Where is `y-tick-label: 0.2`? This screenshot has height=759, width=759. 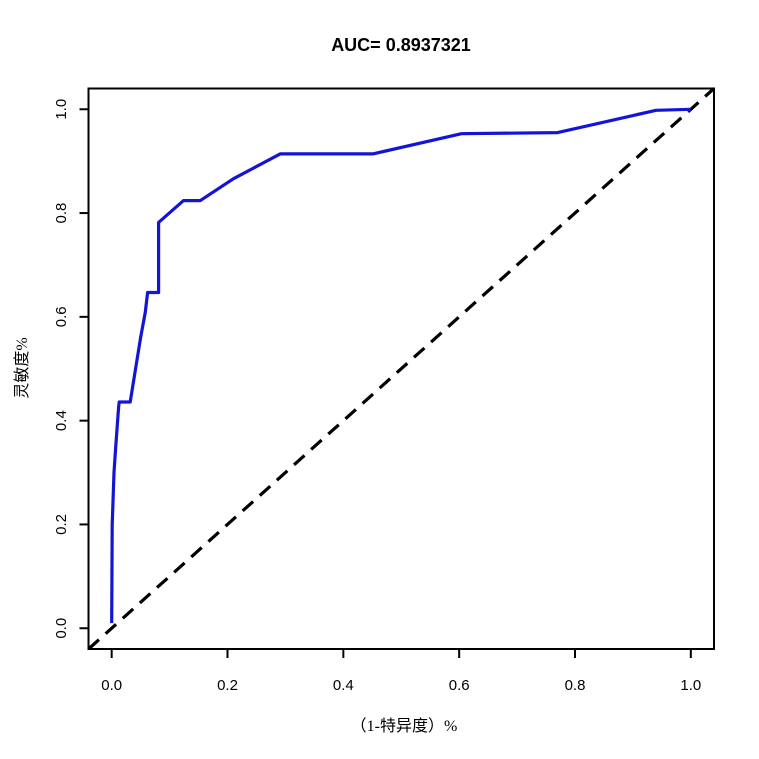 y-tick-label: 0.2 is located at coordinates (61, 524).